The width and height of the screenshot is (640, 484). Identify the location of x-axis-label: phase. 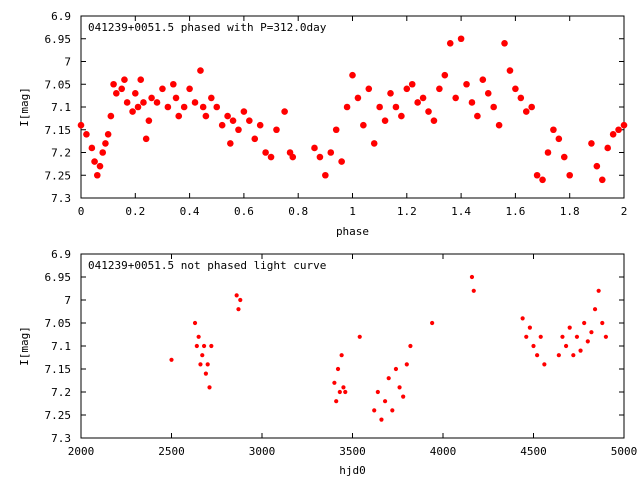
(352, 231).